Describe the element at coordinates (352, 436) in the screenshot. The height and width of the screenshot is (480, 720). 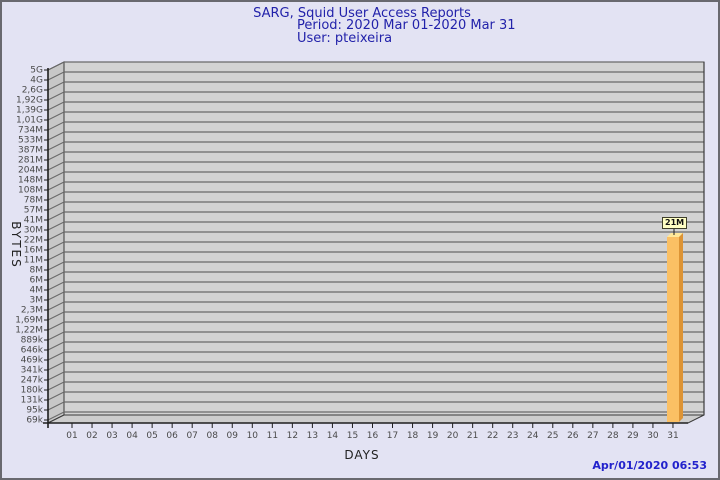
I see `svg-text: 15` at that location.